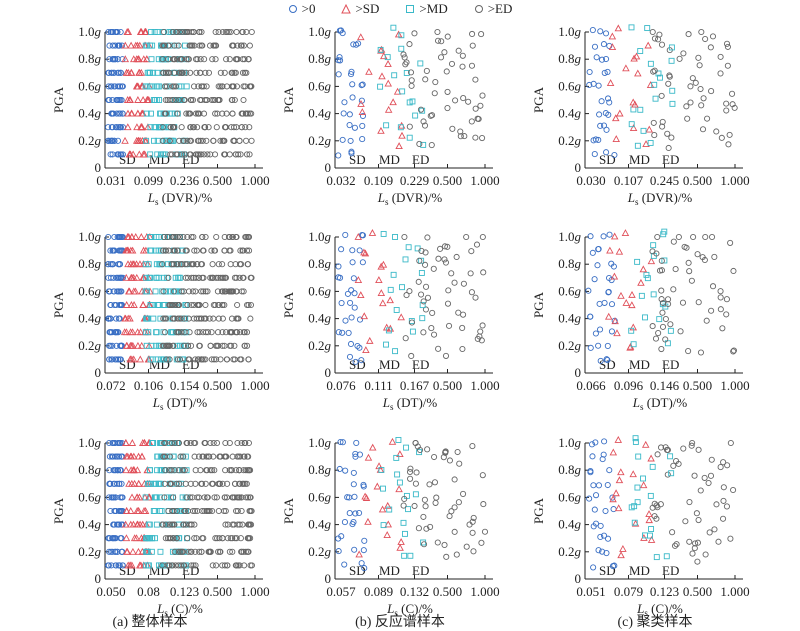 Image resolution: width=800 pixels, height=631 pixels. Describe the element at coordinates (392, 407) in the screenshot. I see `x-label-sub: s` at that location.